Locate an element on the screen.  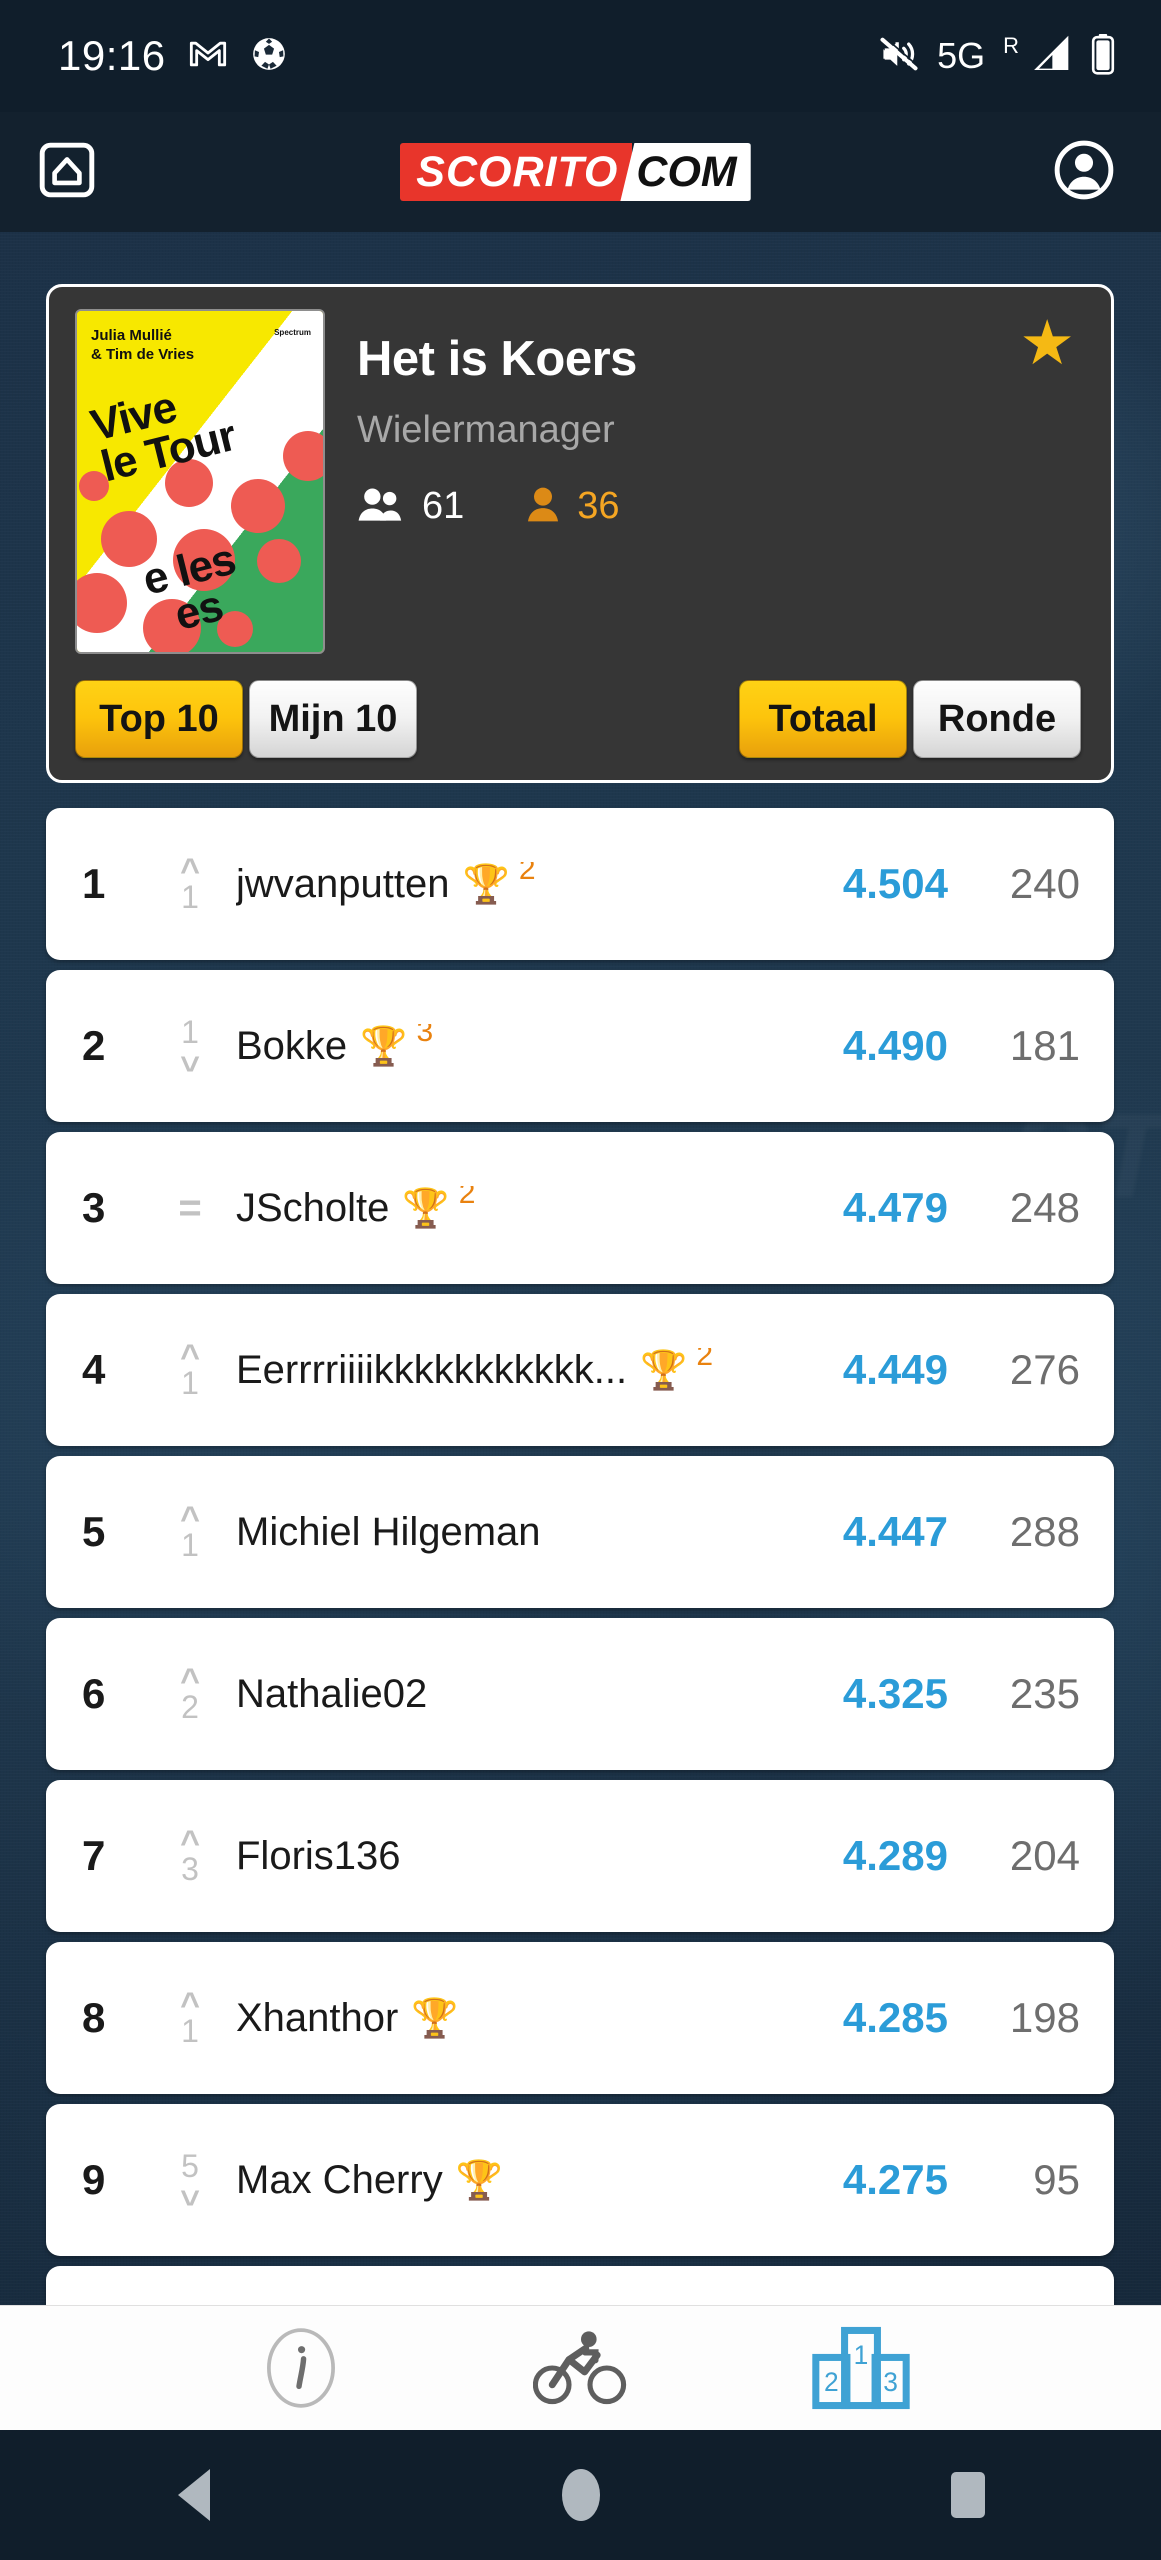
row-score: 4.289 is located at coordinates (895, 1855).